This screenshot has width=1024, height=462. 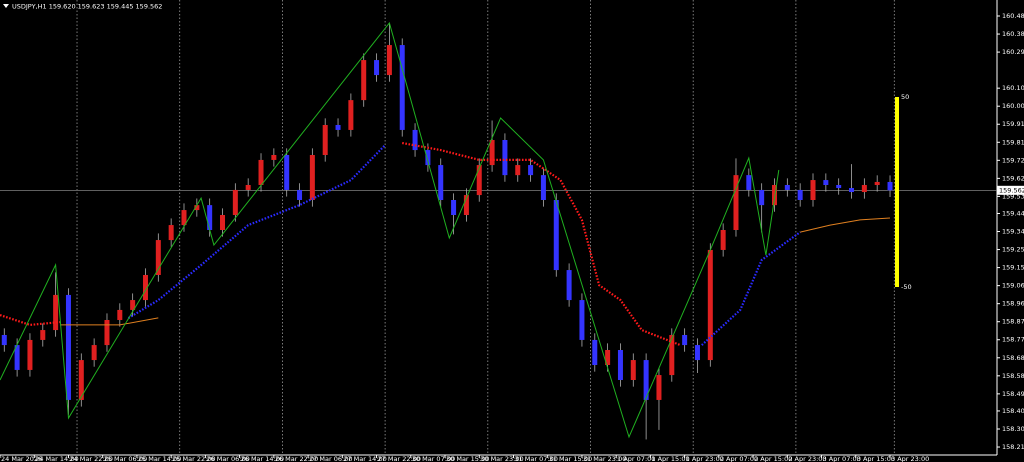 What do you see at coordinates (21, 458) in the screenshot?
I see `x-tick-label: 24 Mar 2026` at bounding box center [21, 458].